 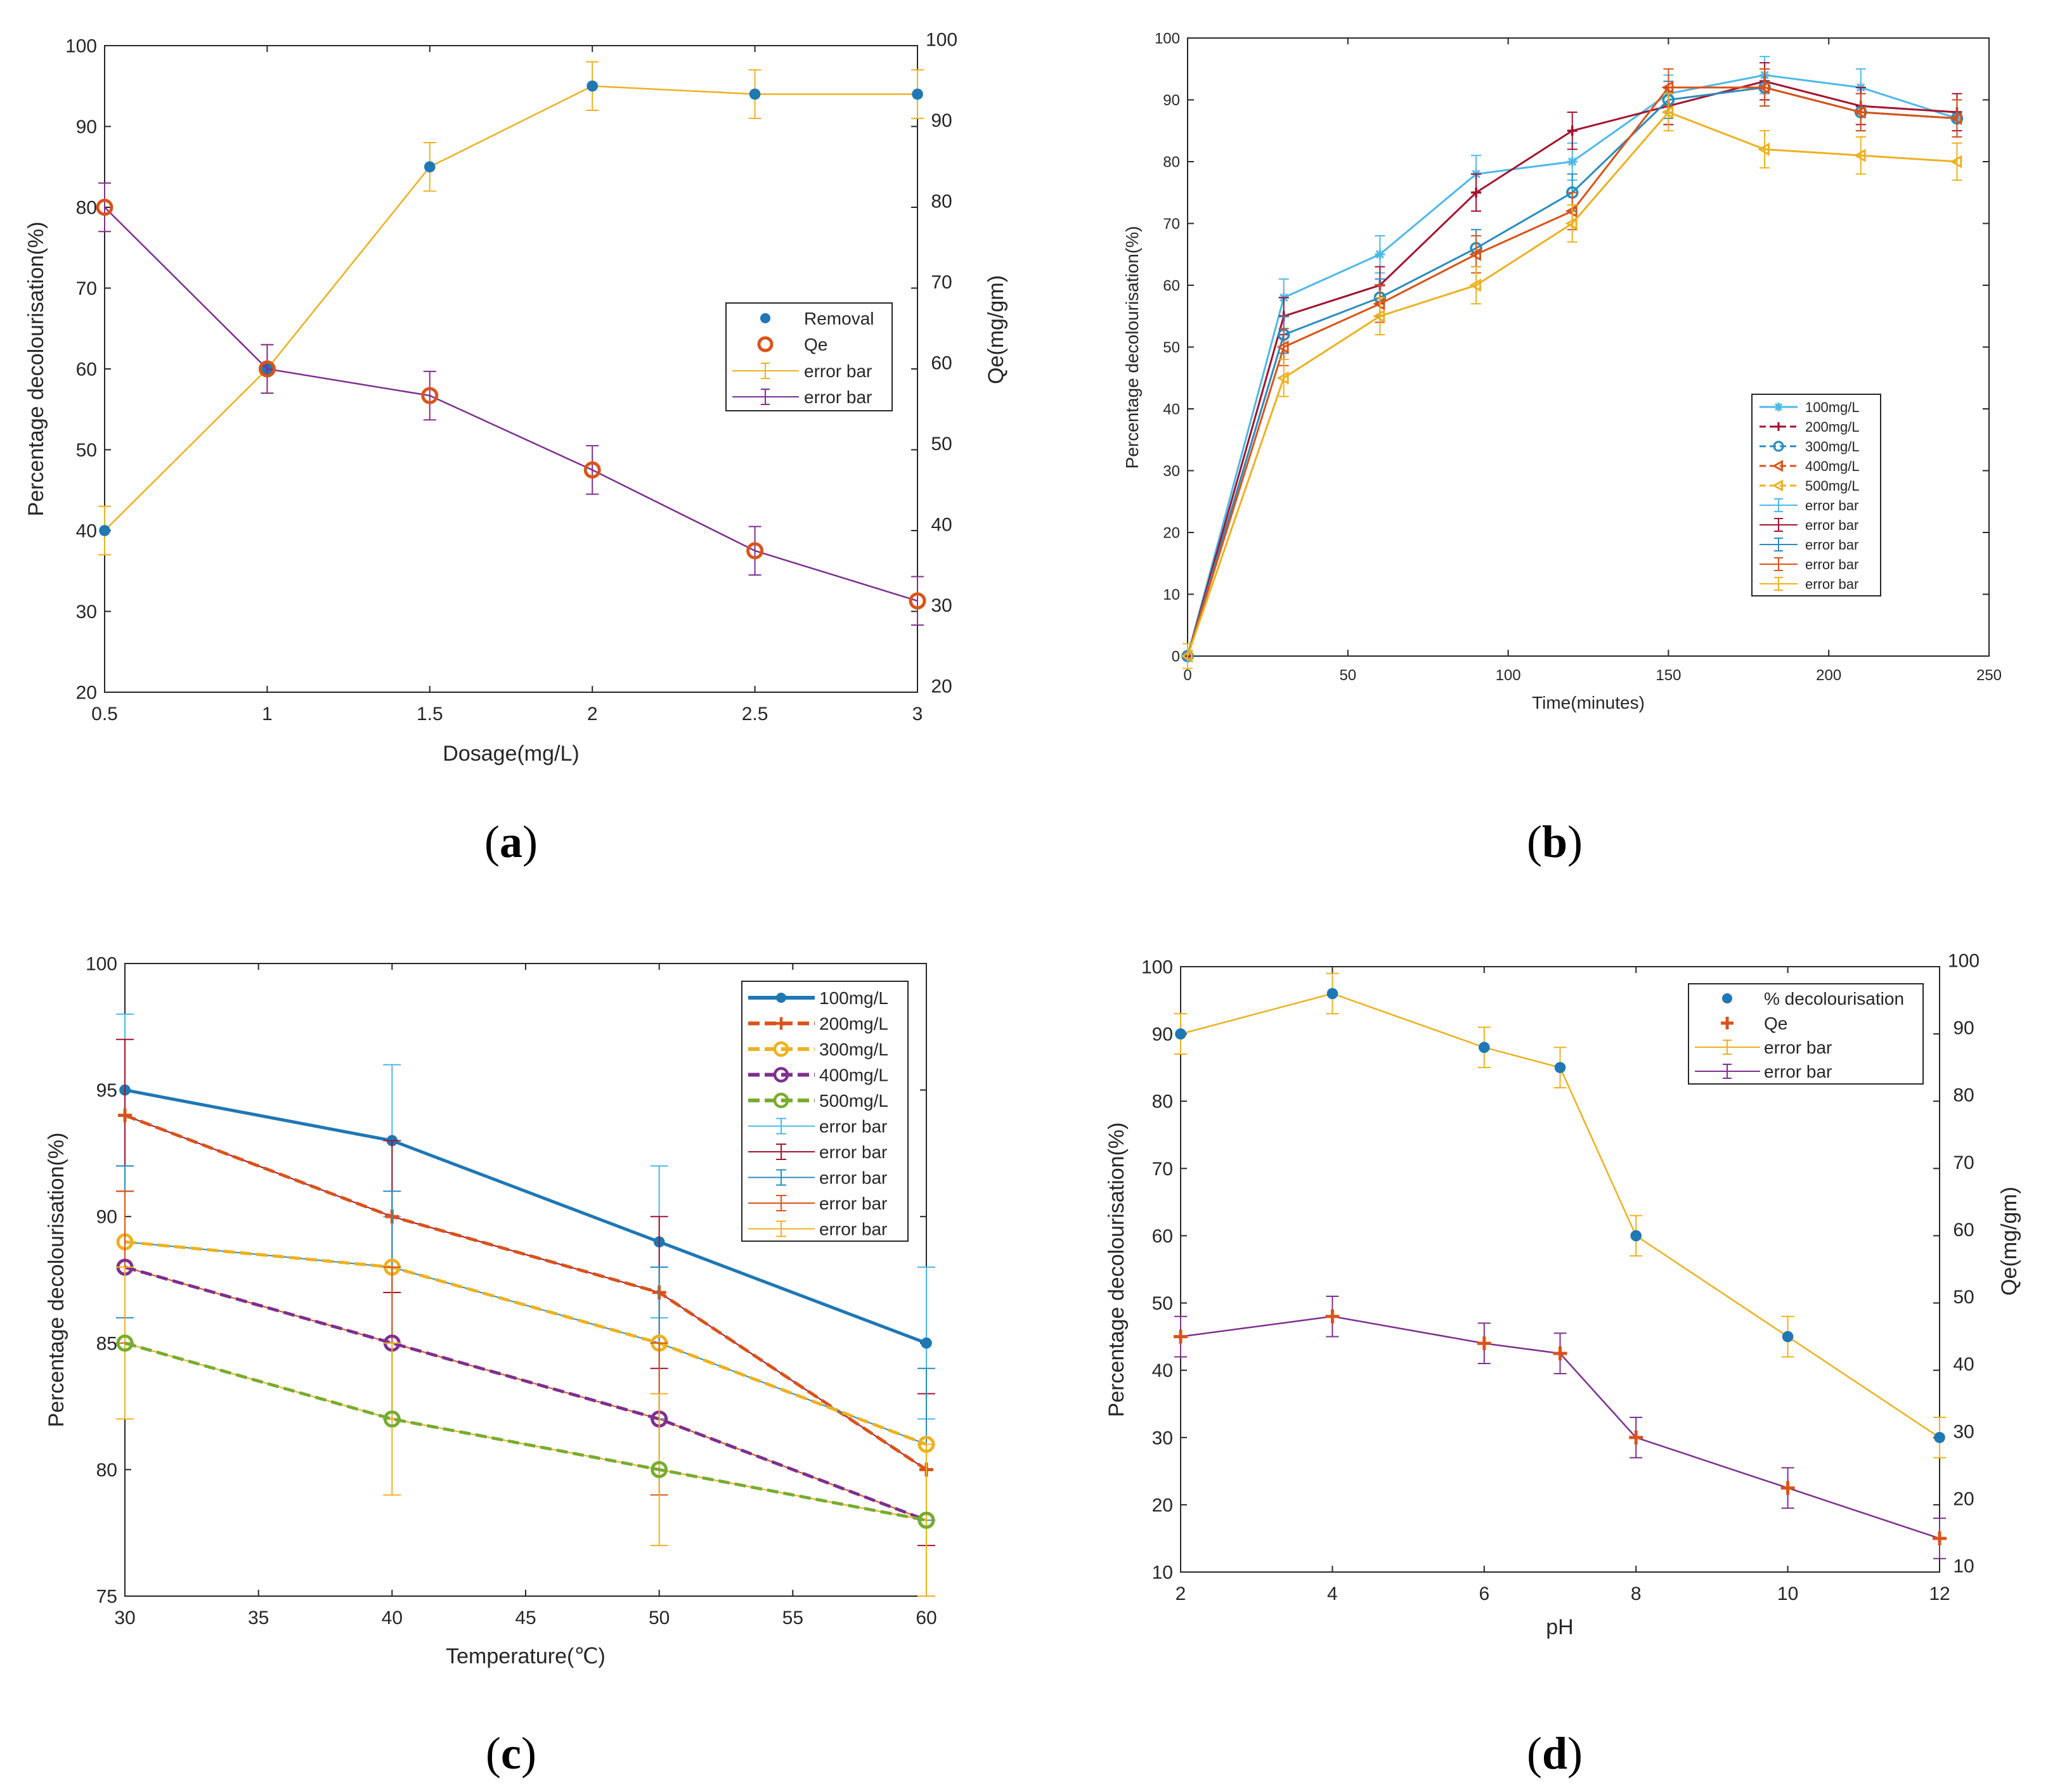 What do you see at coordinates (525, 1305) in the screenshot?
I see `chart-c-series` at bounding box center [525, 1305].